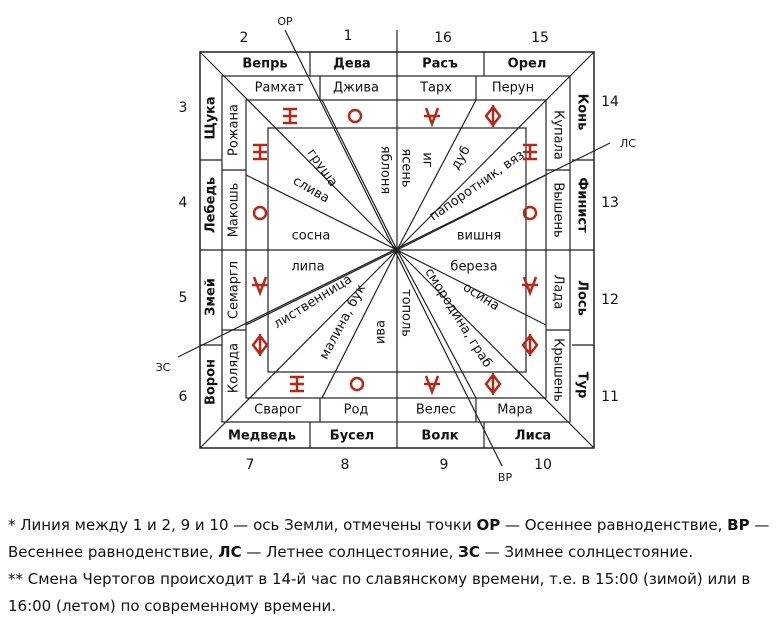  Describe the element at coordinates (250, 465) in the screenshot. I see `hall-number: 7` at that location.